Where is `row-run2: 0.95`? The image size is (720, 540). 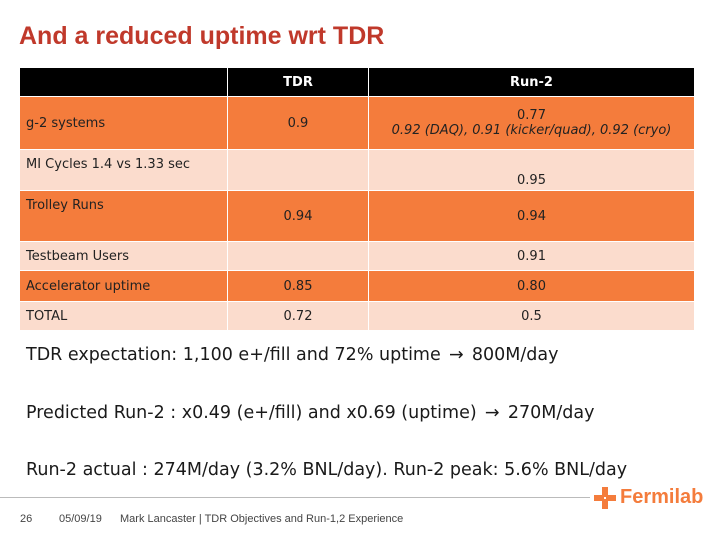 row-run2: 0.95 is located at coordinates (531, 170).